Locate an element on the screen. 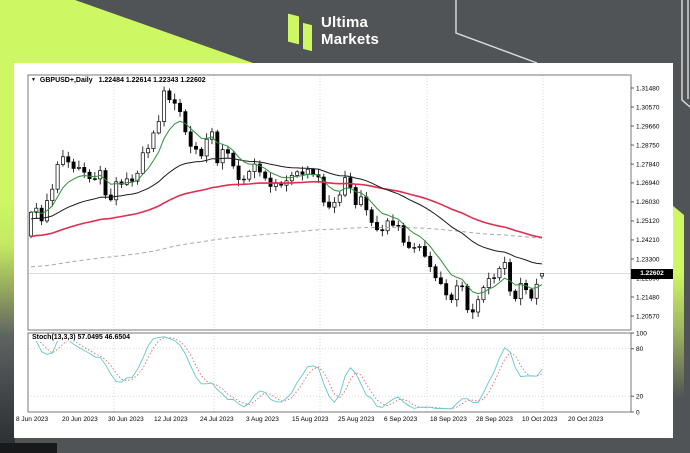  svg-text: 100 is located at coordinates (641, 333).